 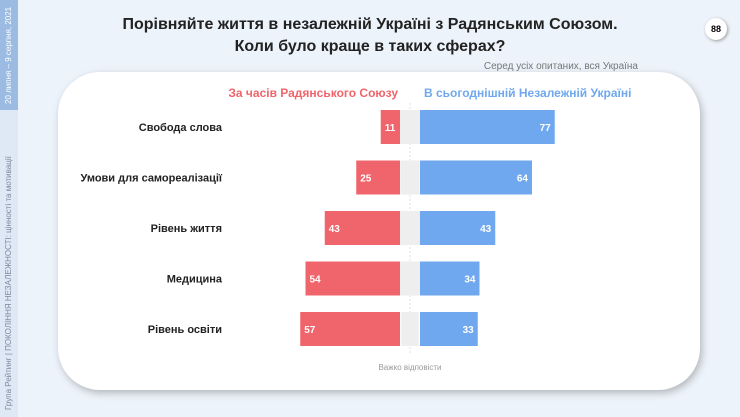 What do you see at coordinates (469, 330) in the screenshot?
I see `value-label-independent: 33` at bounding box center [469, 330].